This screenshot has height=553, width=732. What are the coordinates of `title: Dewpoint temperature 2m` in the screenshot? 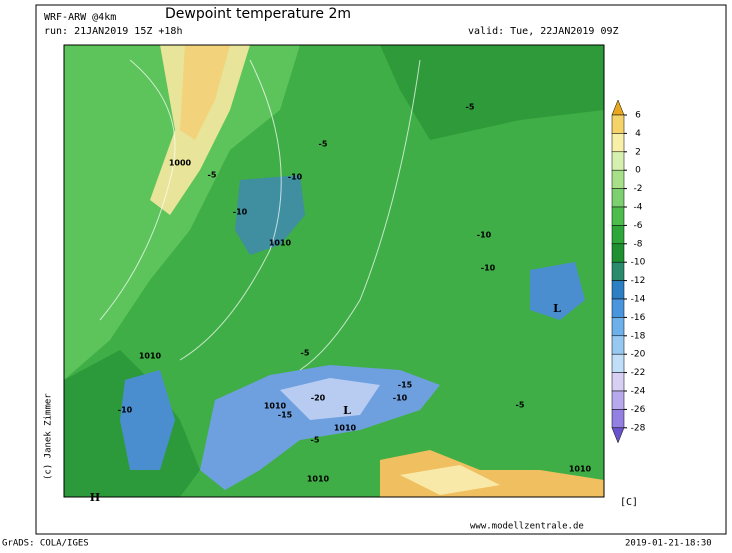 It's located at (258, 14).